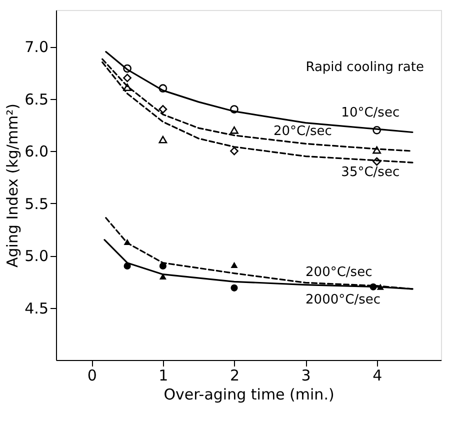 This screenshot has width=473, height=424. Describe the element at coordinates (306, 375) in the screenshot. I see `x-tick-label: 3` at that location.